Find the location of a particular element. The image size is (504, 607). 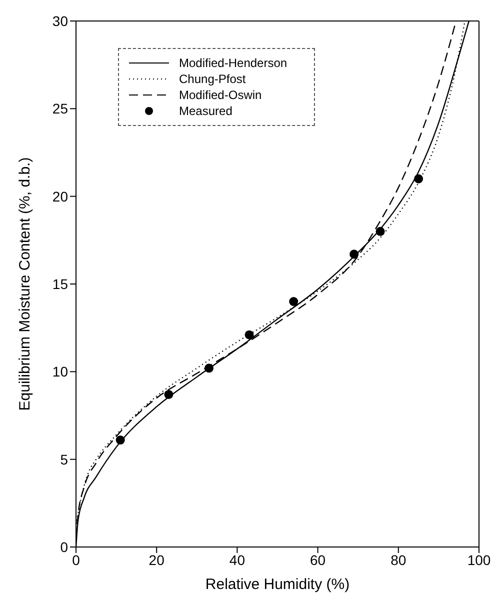

legend-label: Modified-Henderson is located at coordinates (233, 63).